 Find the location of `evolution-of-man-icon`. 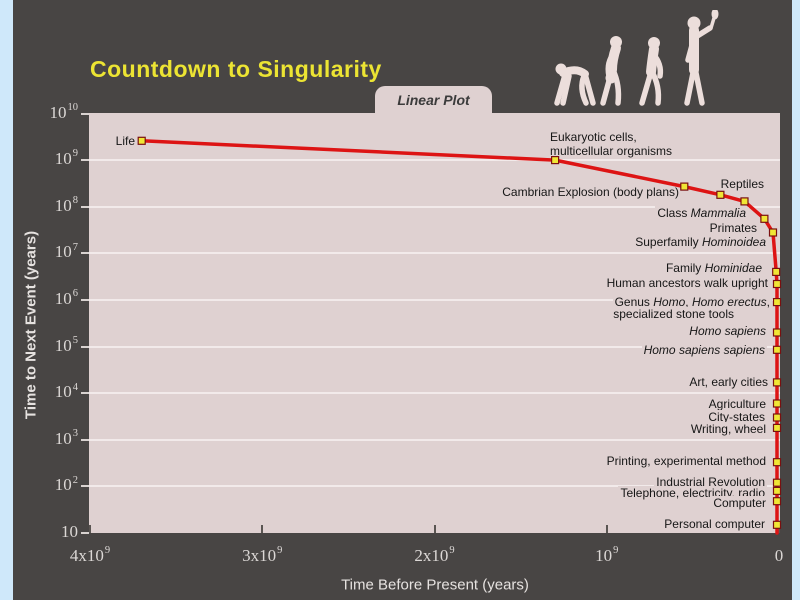

evolution-of-man-icon is located at coordinates (636, 58).